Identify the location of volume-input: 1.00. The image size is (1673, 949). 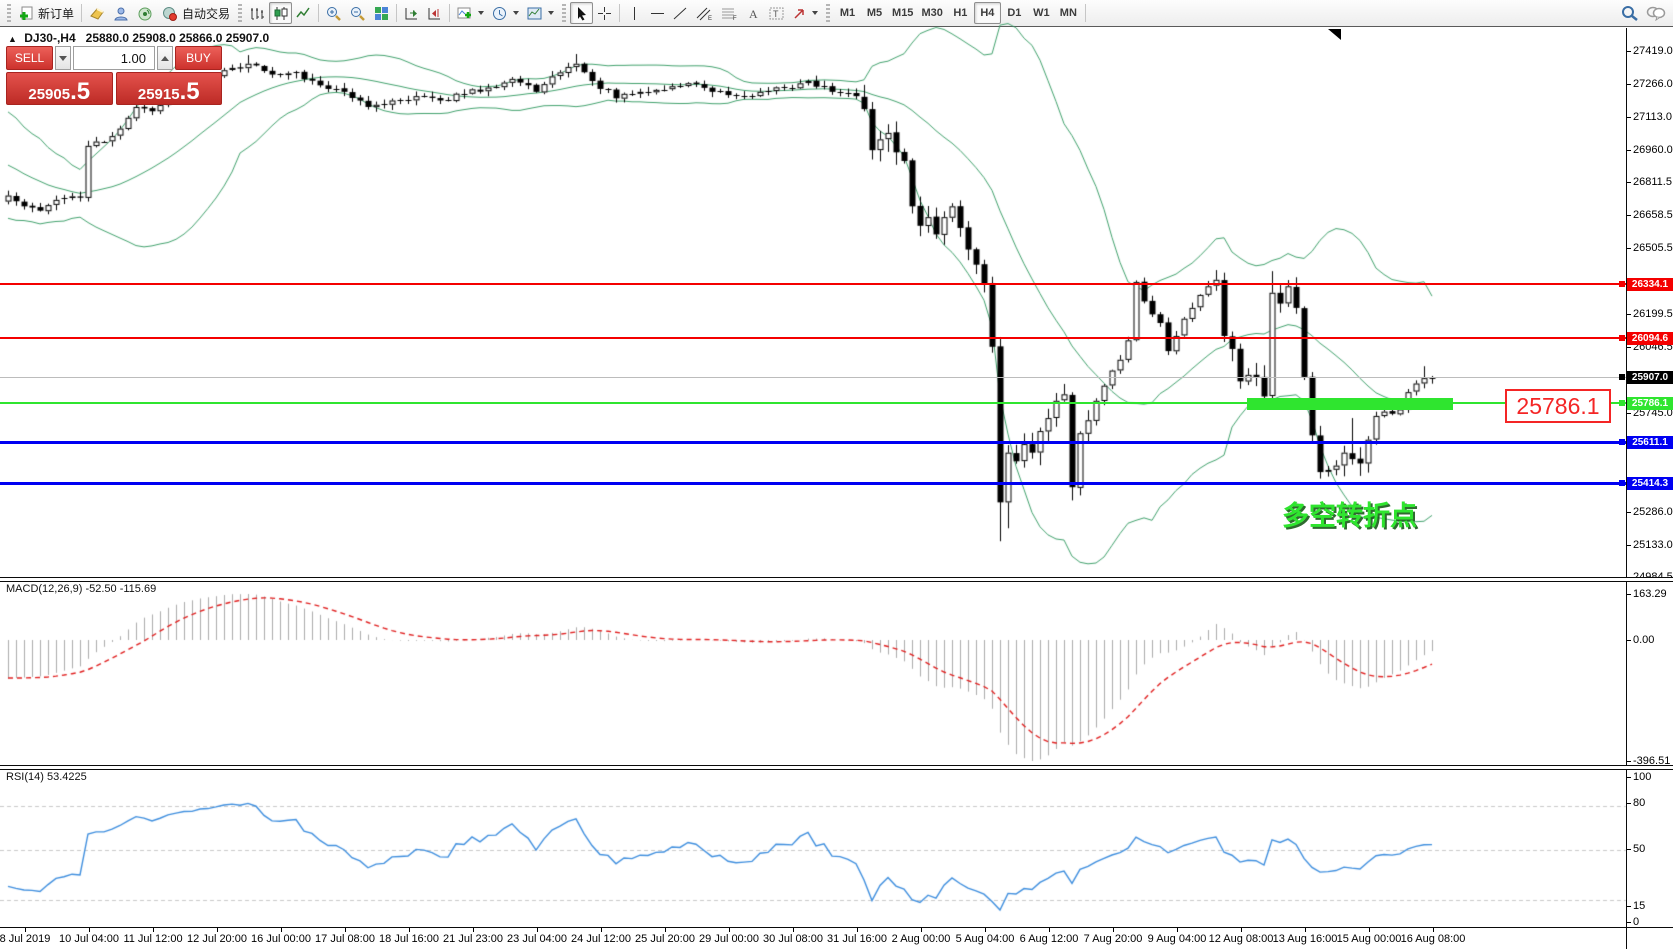
(114, 58).